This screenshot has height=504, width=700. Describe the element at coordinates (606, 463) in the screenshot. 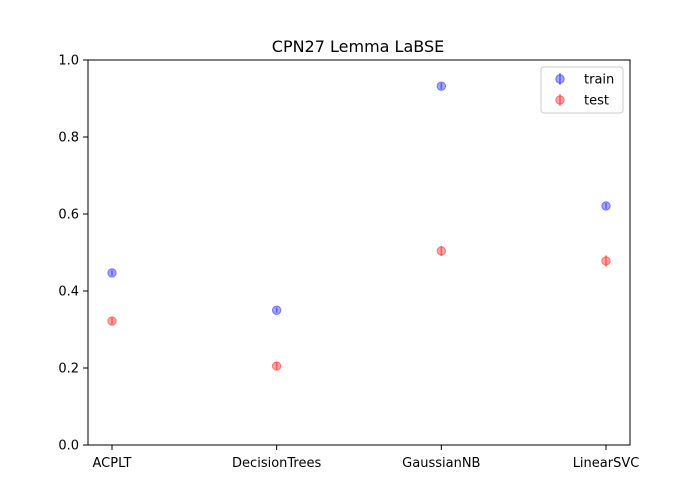

I see `x-tick-label: LinearSVC` at that location.